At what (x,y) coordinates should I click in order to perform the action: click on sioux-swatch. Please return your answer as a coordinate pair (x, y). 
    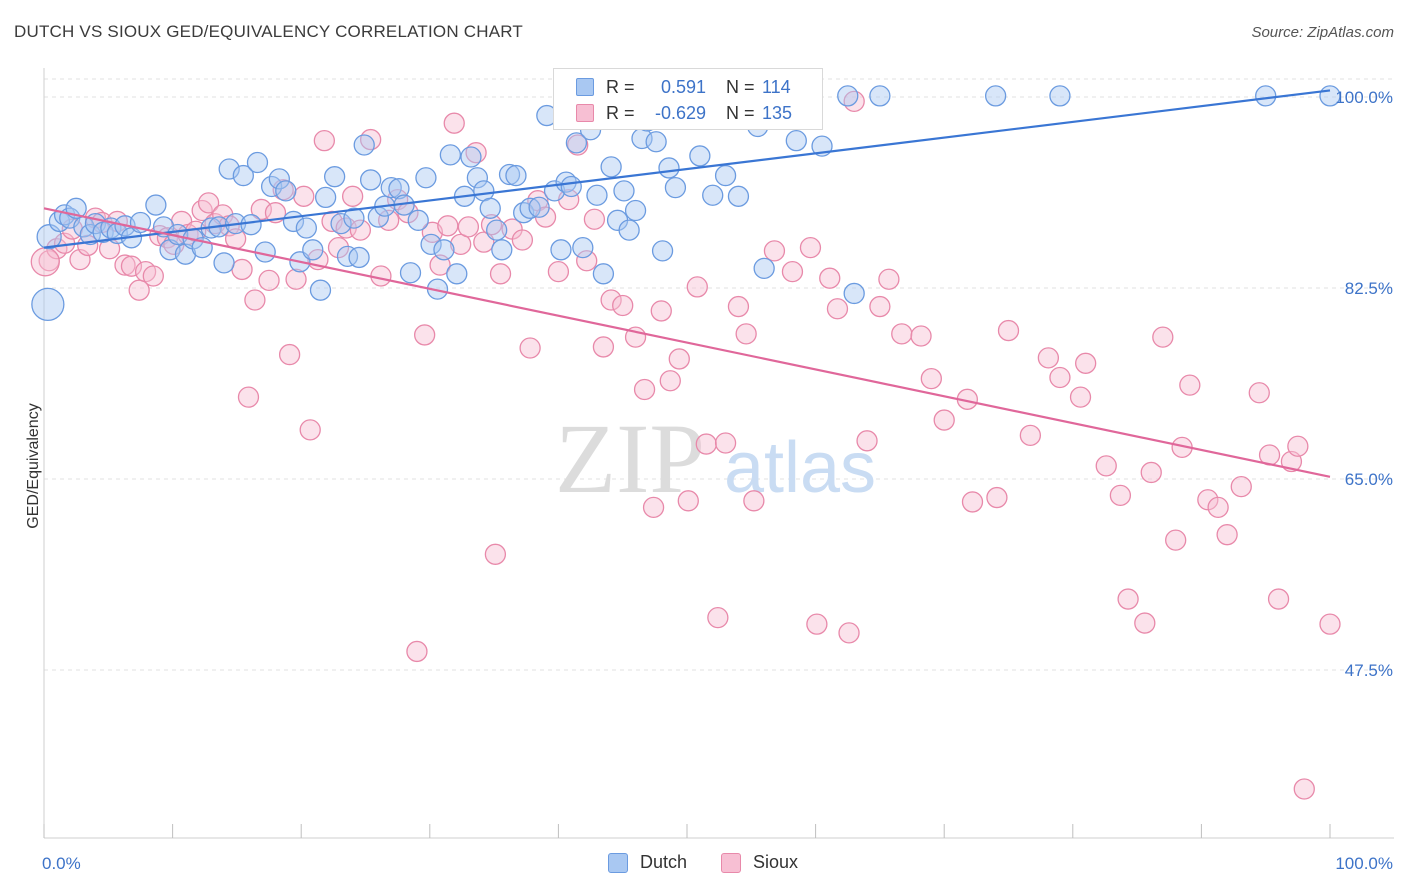
    Looking at the image, I should click on (585, 113).